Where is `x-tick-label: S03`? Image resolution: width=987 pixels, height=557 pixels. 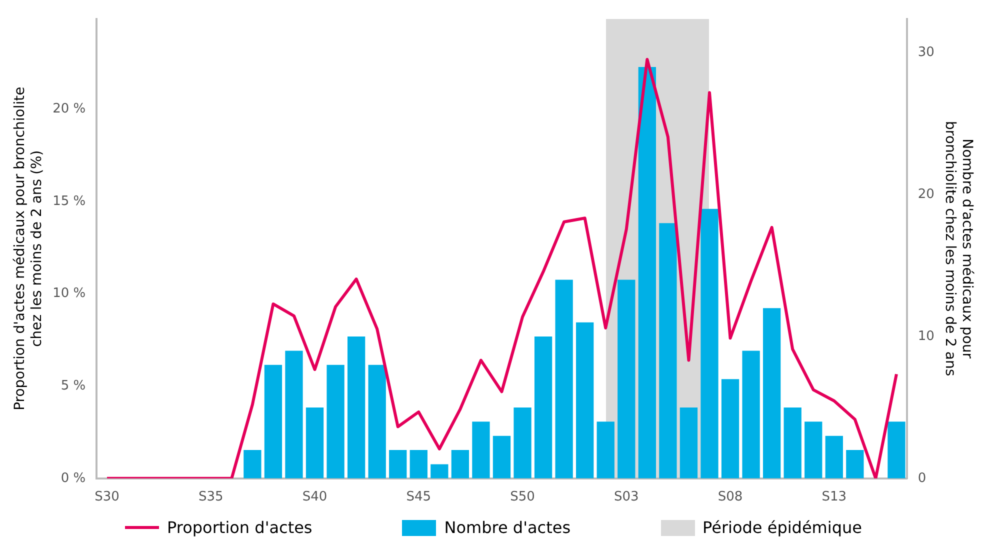 x-tick-label: S03 is located at coordinates (626, 497).